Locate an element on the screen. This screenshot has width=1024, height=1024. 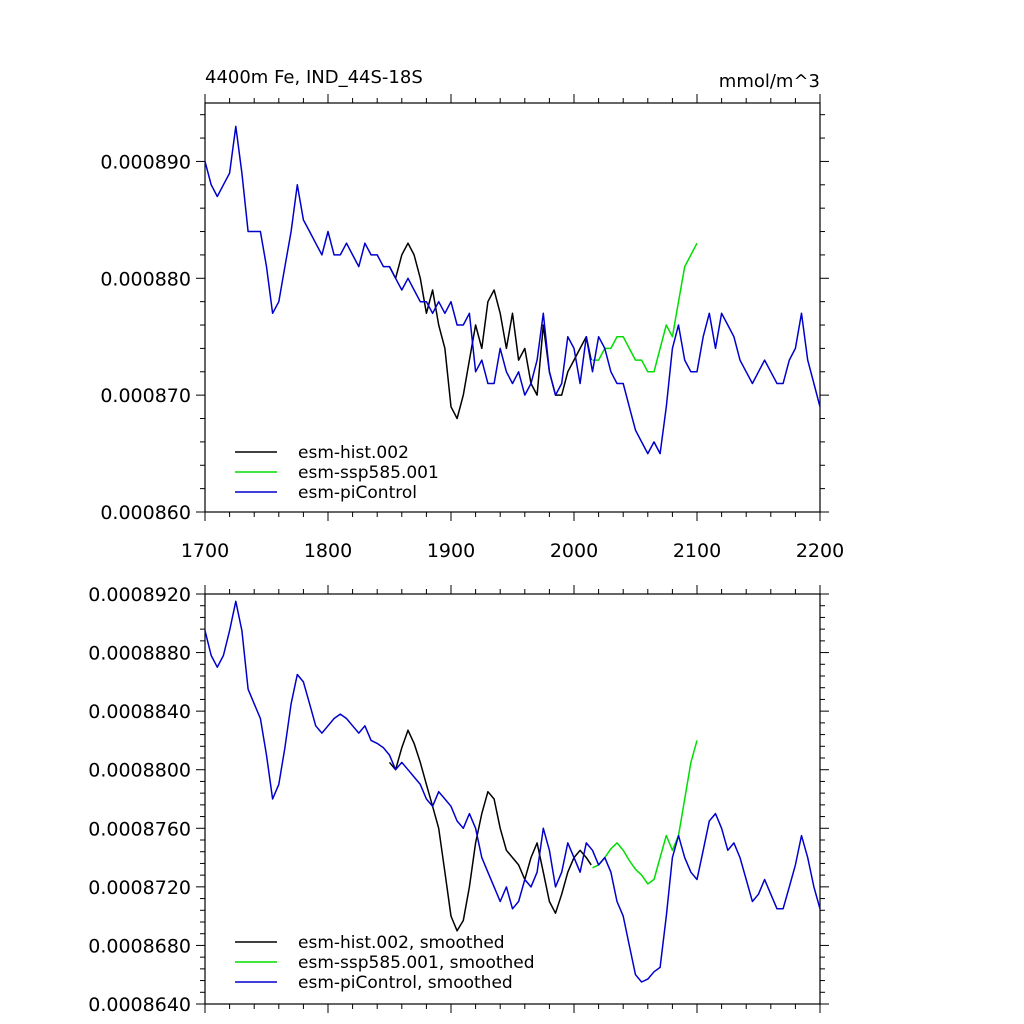
y-tick-label: 0.0008880 is located at coordinates (139, 654).